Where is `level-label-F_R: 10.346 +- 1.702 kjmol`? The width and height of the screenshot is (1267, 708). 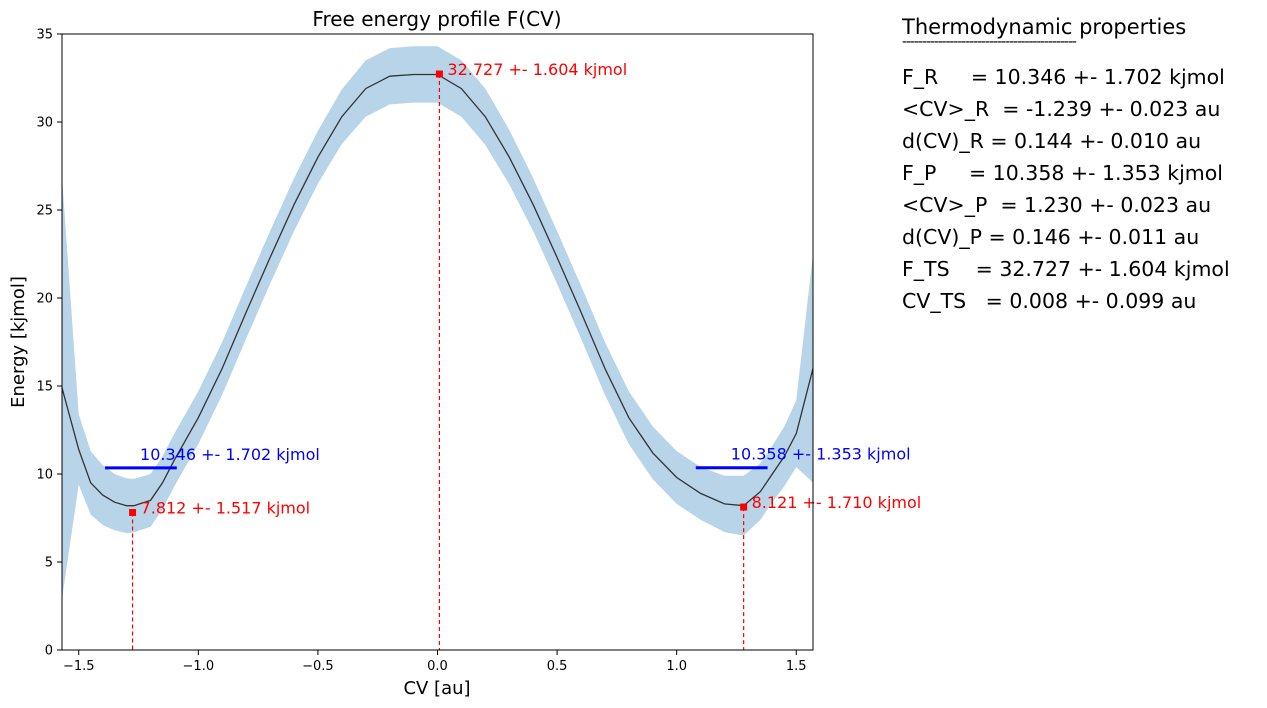 level-label-F_R: 10.346 +- 1.702 kjmol is located at coordinates (230, 454).